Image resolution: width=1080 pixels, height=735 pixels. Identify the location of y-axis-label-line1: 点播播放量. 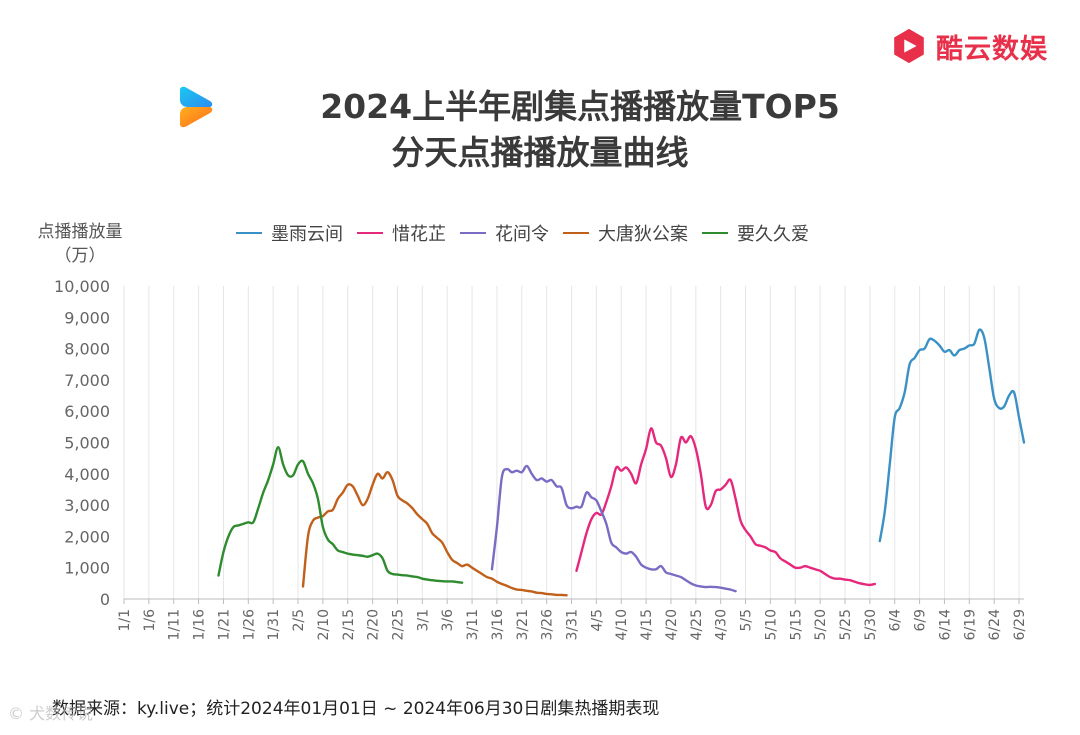
(80, 232).